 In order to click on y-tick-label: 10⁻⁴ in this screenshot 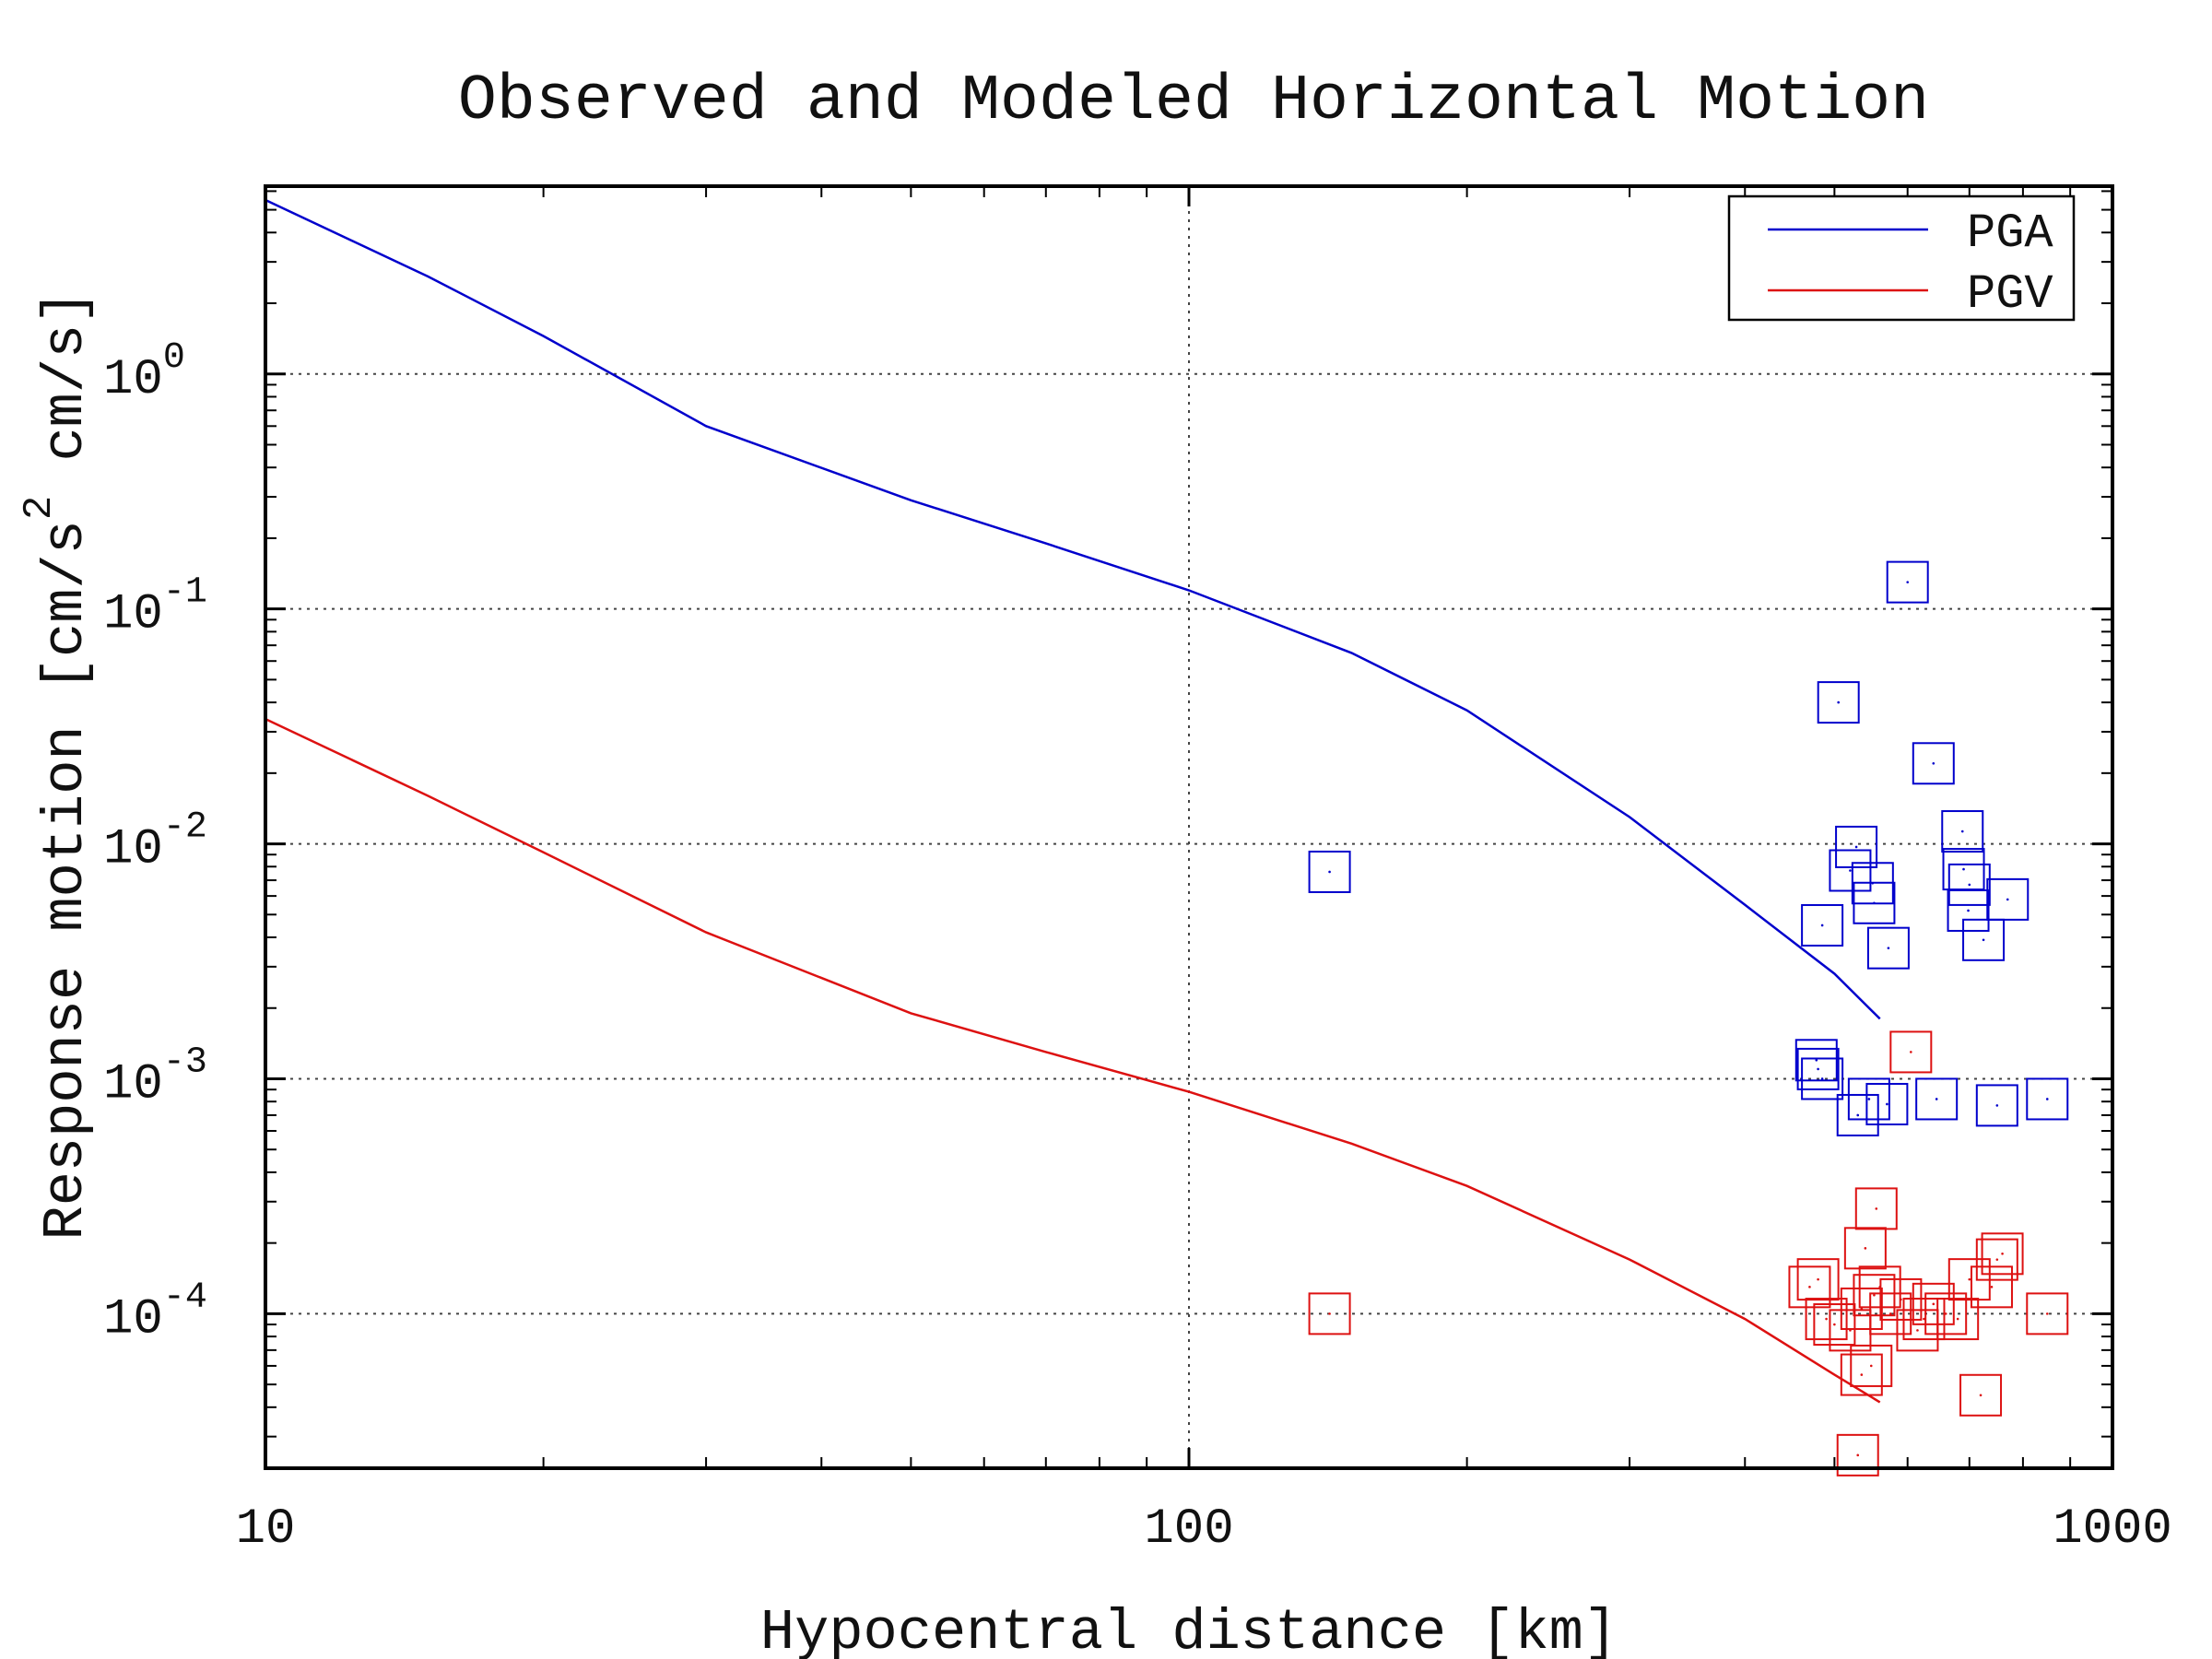, I will do `click(155, 1312)`.